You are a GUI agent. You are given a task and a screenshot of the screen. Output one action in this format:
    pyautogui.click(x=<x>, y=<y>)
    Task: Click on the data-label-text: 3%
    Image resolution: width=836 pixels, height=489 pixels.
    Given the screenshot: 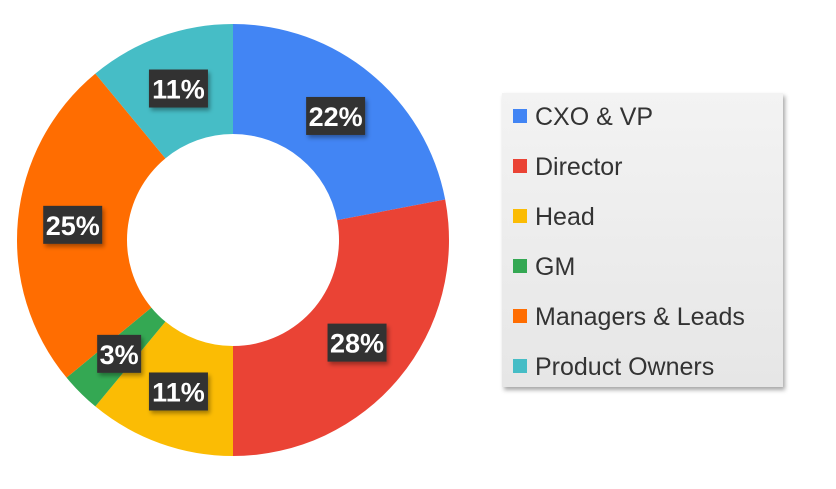 What is the action you would take?
    pyautogui.click(x=119, y=355)
    